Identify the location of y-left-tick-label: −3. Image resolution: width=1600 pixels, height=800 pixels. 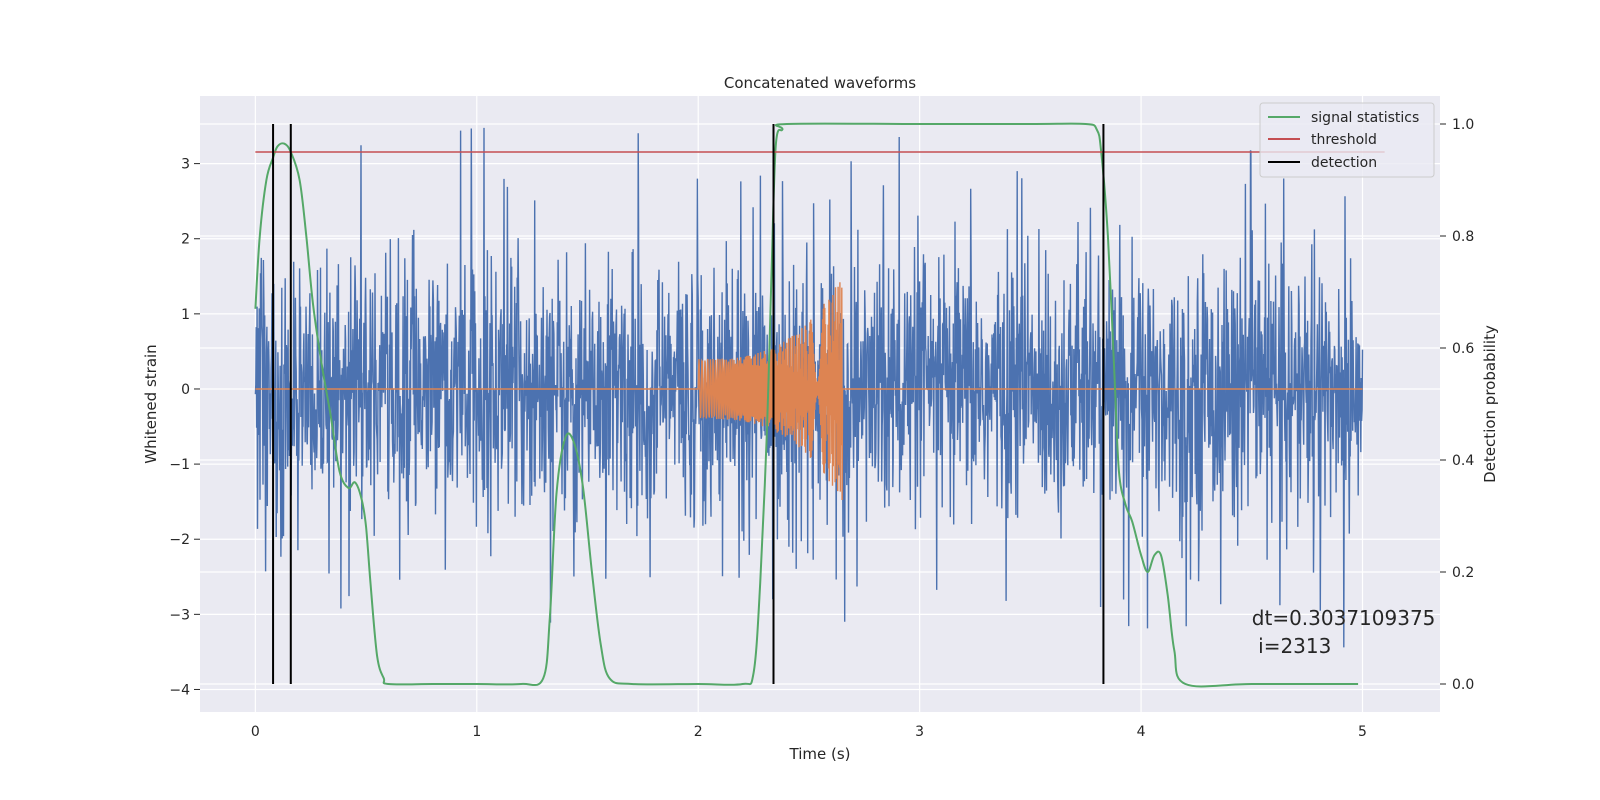
(179, 615).